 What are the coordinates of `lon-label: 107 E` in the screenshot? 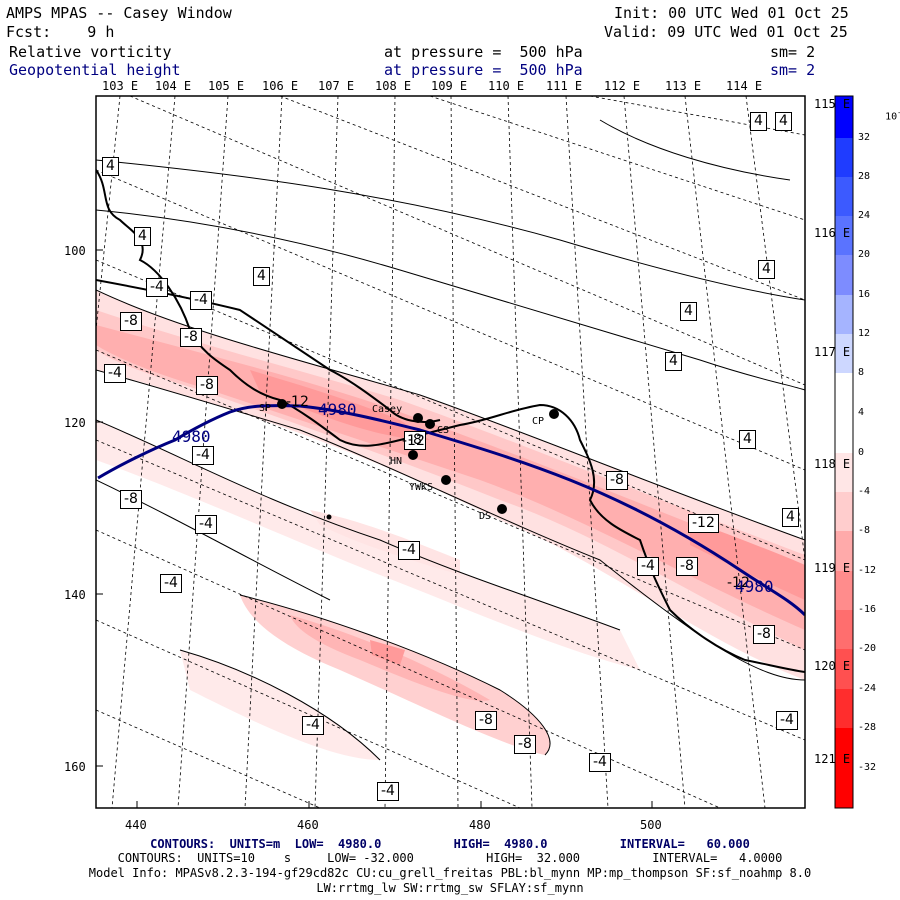 It's located at (336, 86).